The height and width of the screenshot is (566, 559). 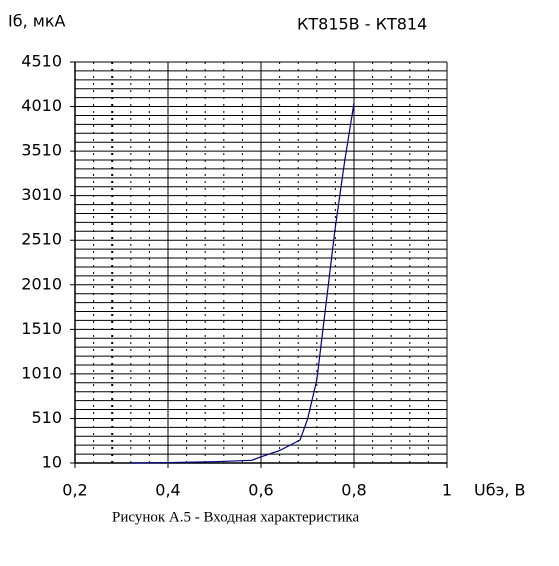 I want to click on x-axis-label: Uбэ, В, so click(x=500, y=490).